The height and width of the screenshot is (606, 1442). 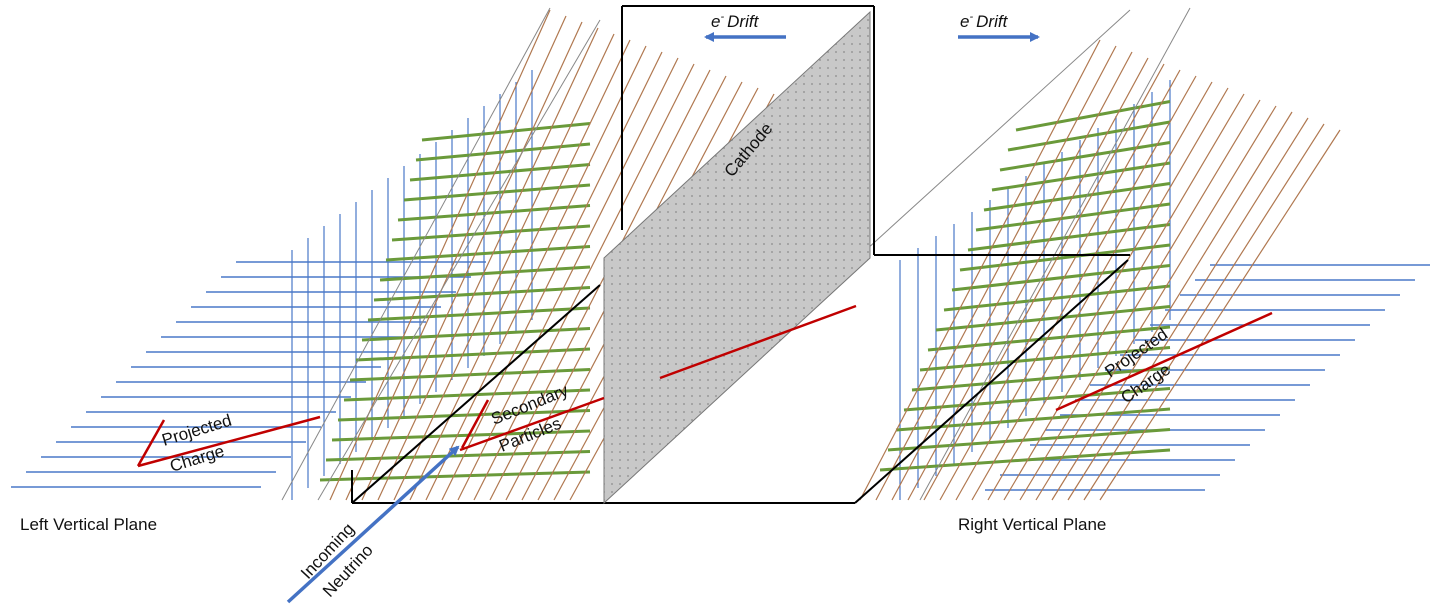 I want to click on secondary-track, so click(x=532, y=424).